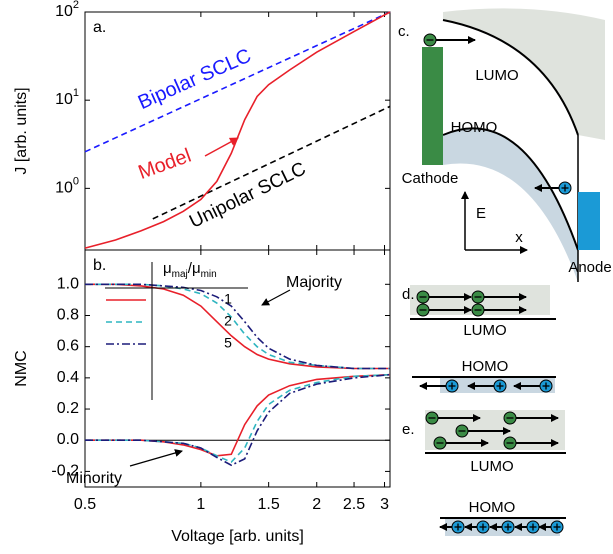 This screenshot has width=613, height=554. I want to click on y-tick-label: 1.0, so click(68, 284).